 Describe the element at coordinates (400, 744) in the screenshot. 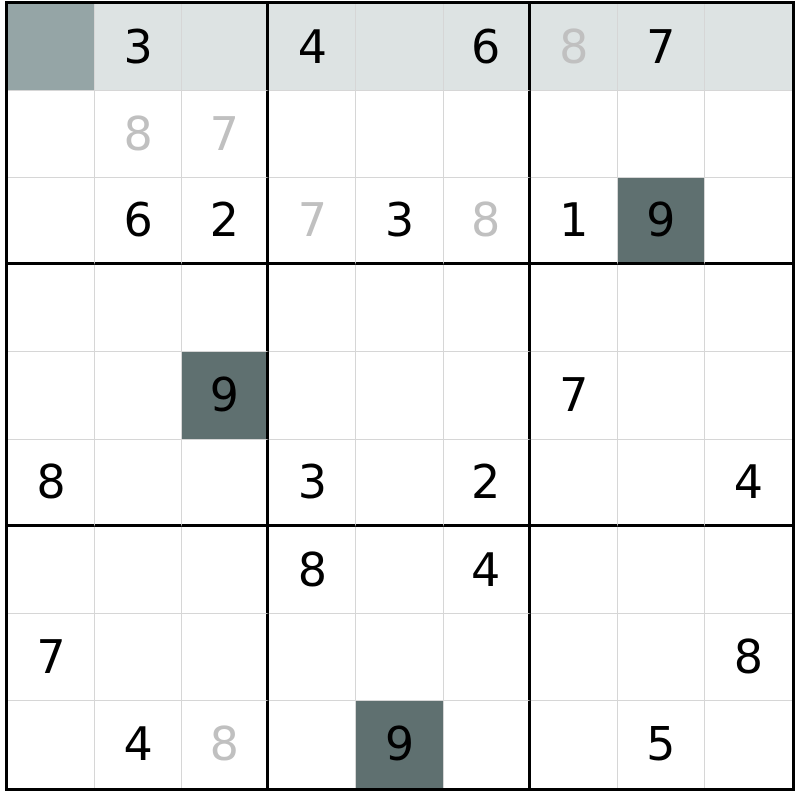

I see `cell-r9c5: 9` at that location.